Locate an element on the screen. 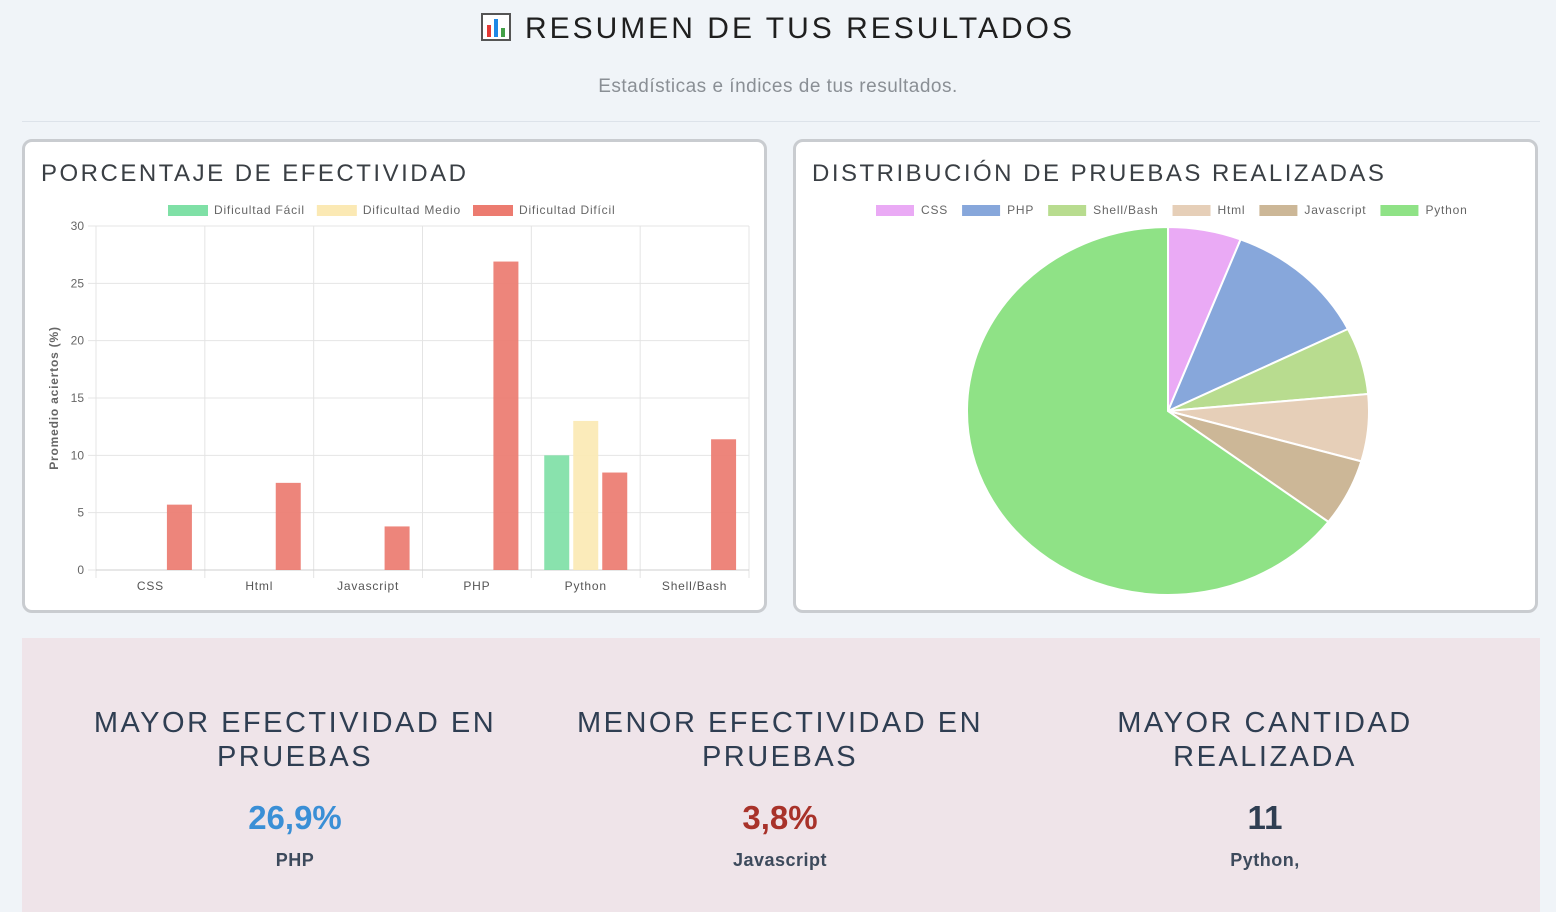 This screenshot has width=1556, height=912. page-title-text: RESUMEN DE TUS RESULTADOS is located at coordinates (800, 28).